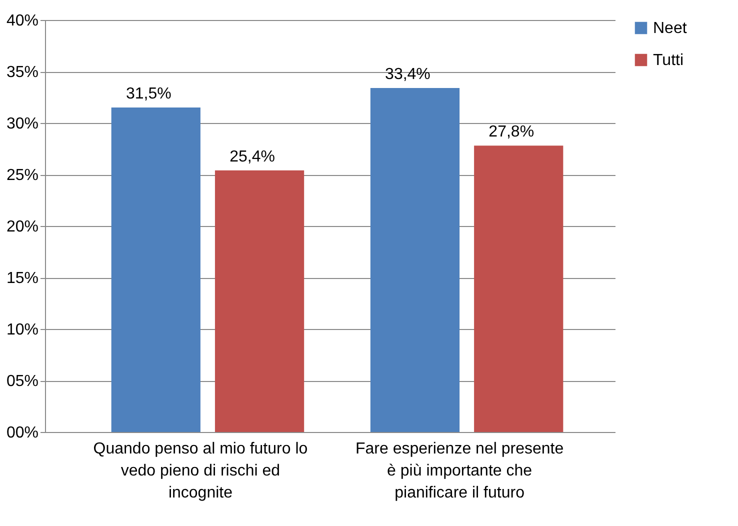 This screenshot has width=738, height=526. Describe the element at coordinates (252, 157) in the screenshot. I see `data-label: 25,4%` at that location.